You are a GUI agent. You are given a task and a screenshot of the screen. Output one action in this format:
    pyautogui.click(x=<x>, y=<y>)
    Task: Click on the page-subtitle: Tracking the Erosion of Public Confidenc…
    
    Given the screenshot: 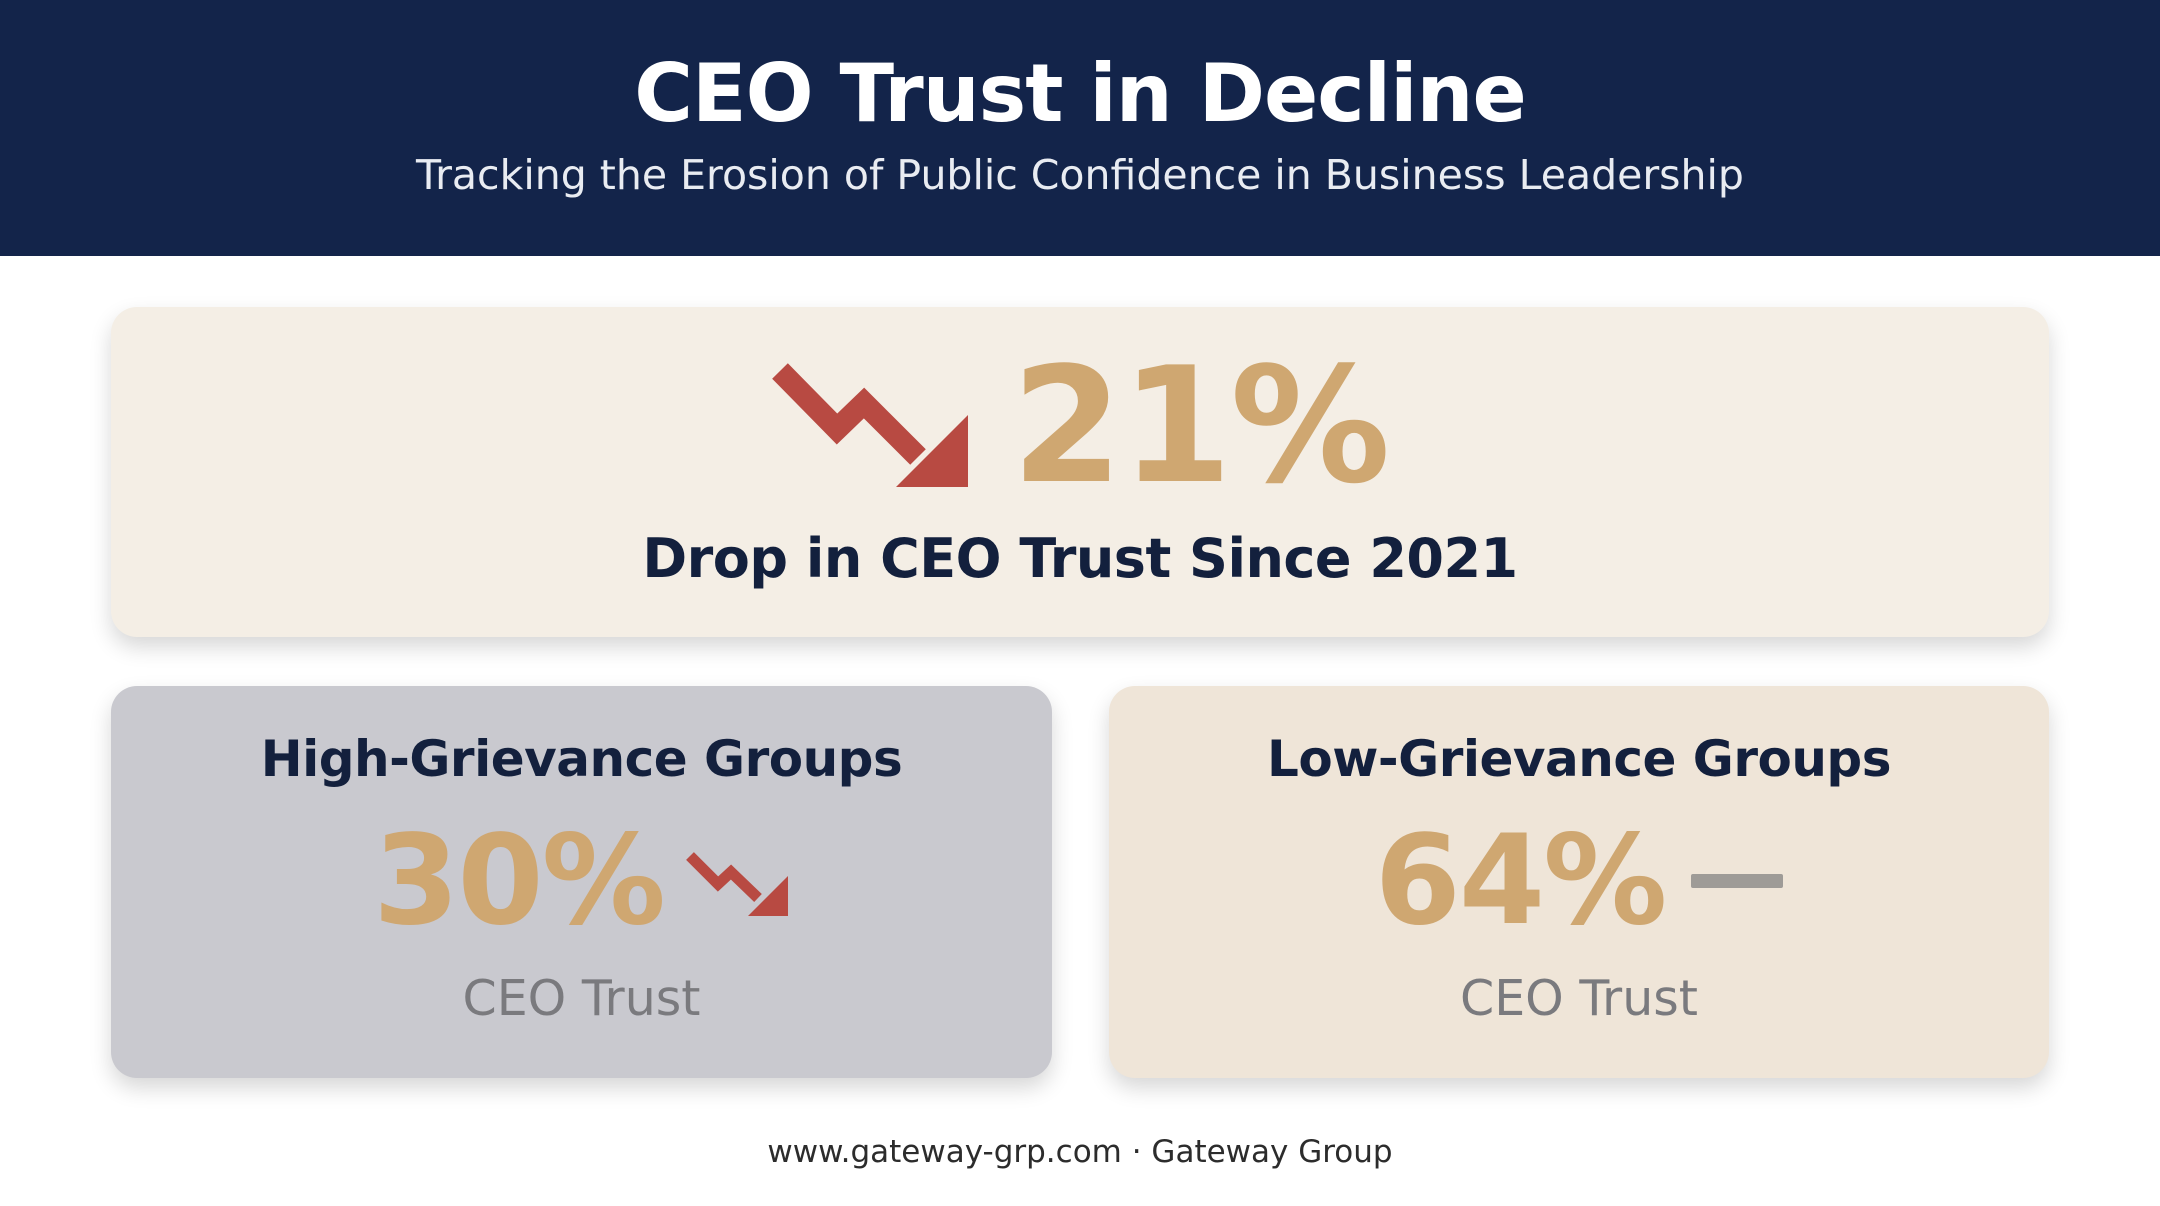 What is the action you would take?
    pyautogui.click(x=1080, y=175)
    